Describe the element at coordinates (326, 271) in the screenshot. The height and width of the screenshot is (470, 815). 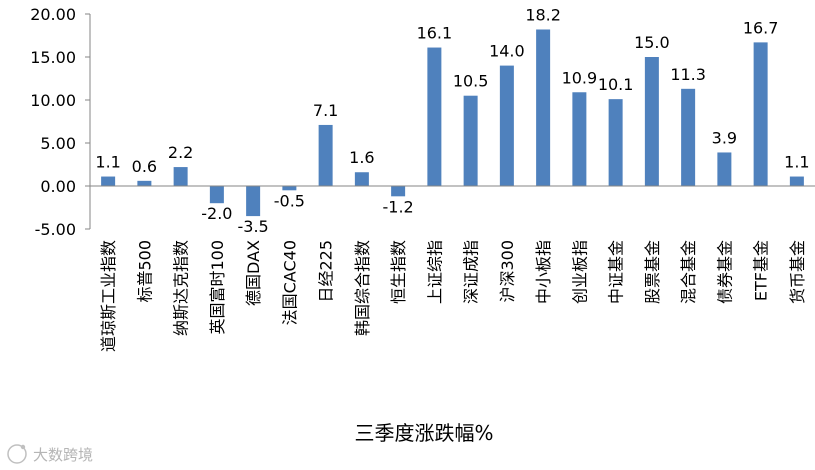
I see `category-label: 日经225` at that location.